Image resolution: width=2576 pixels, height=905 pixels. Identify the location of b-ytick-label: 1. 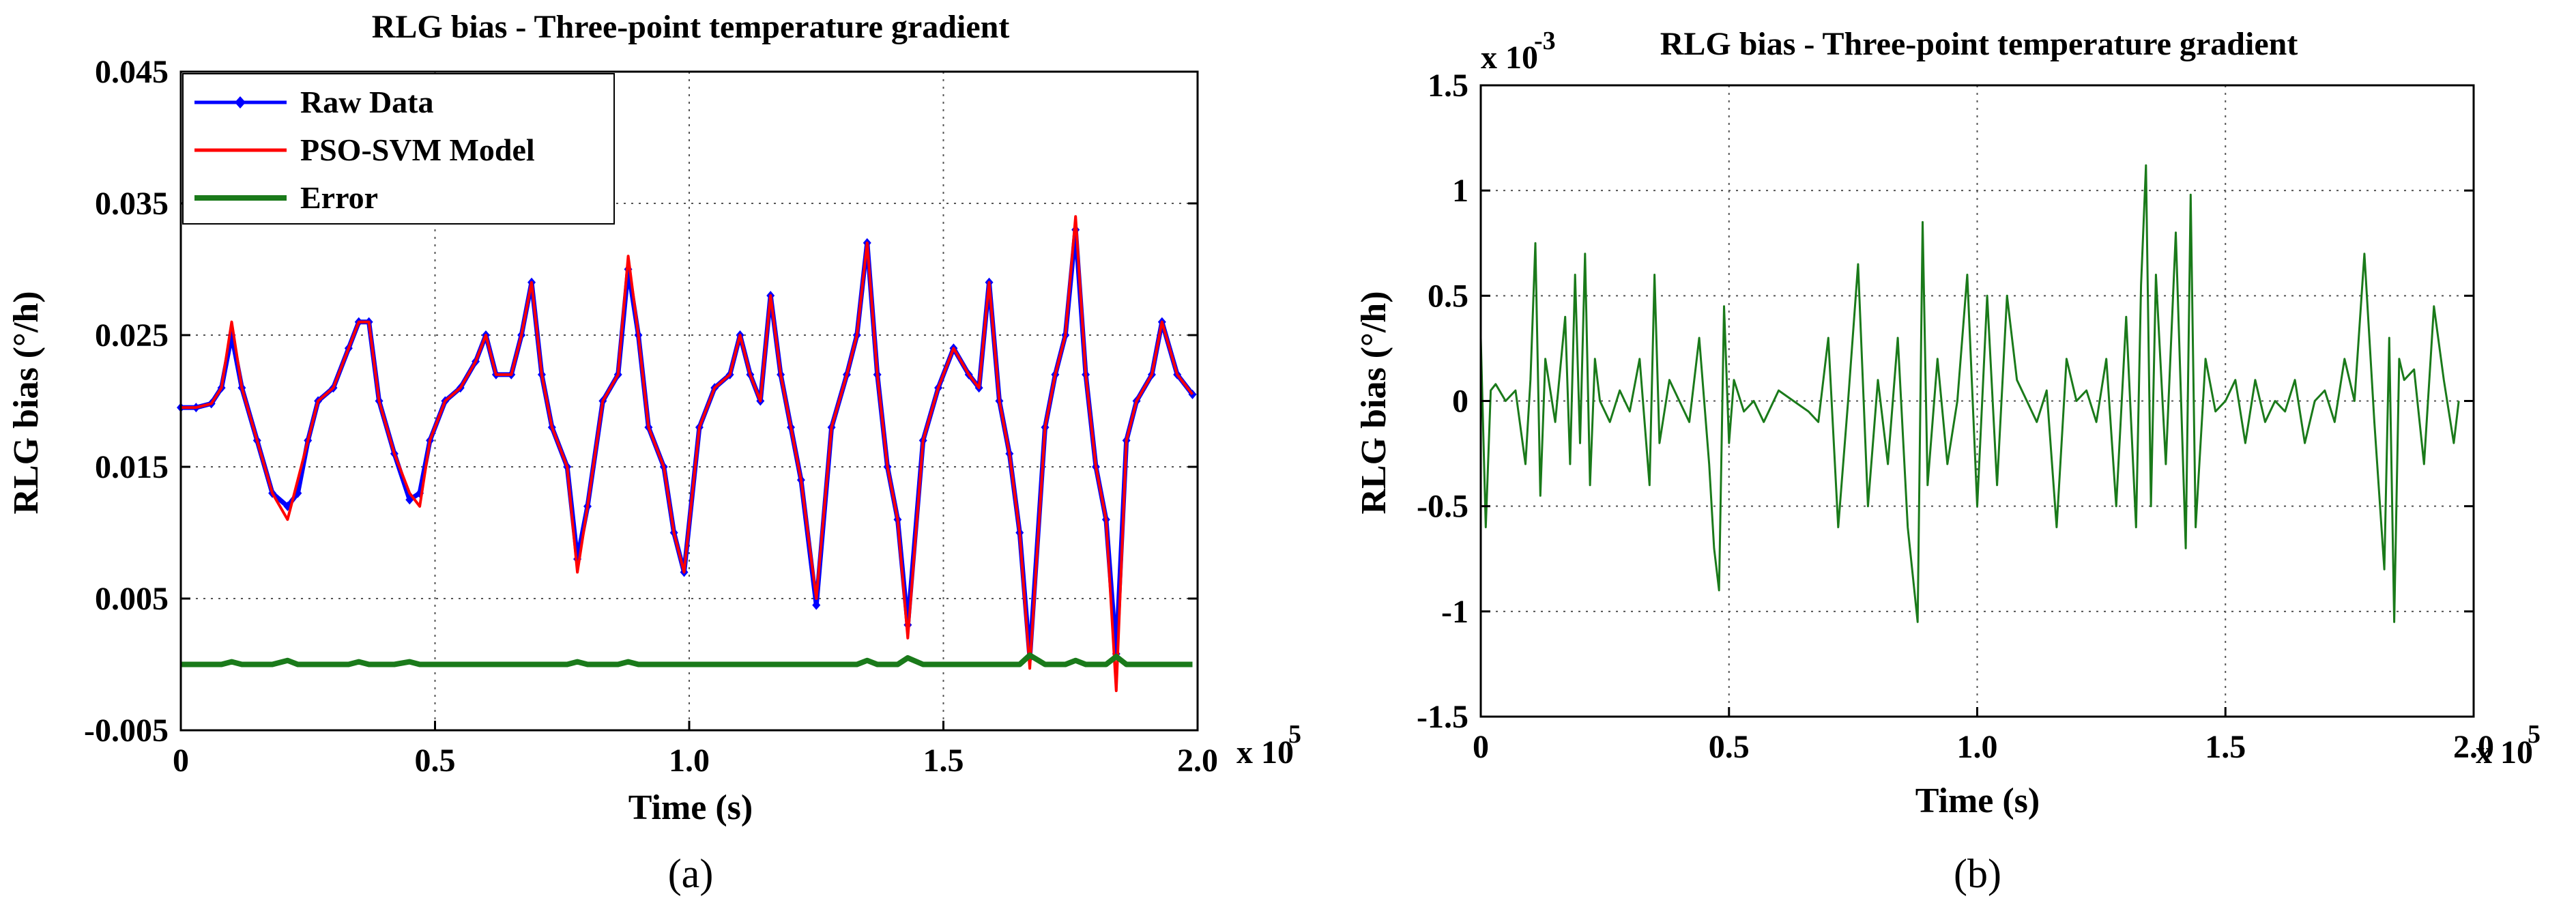
(1460, 191).